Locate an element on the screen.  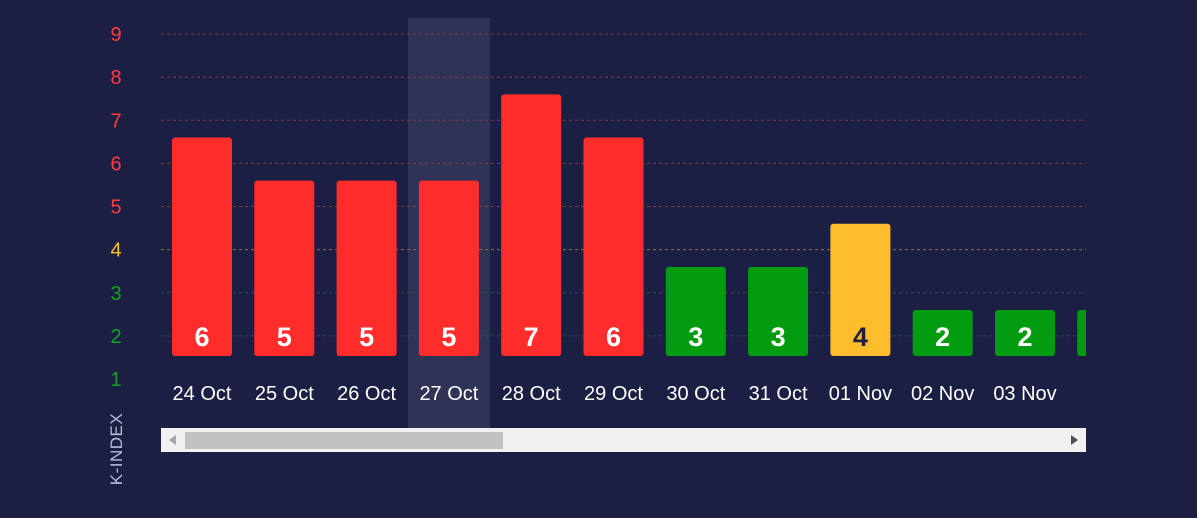
x-tick-label: 29 Oct is located at coordinates (613, 394).